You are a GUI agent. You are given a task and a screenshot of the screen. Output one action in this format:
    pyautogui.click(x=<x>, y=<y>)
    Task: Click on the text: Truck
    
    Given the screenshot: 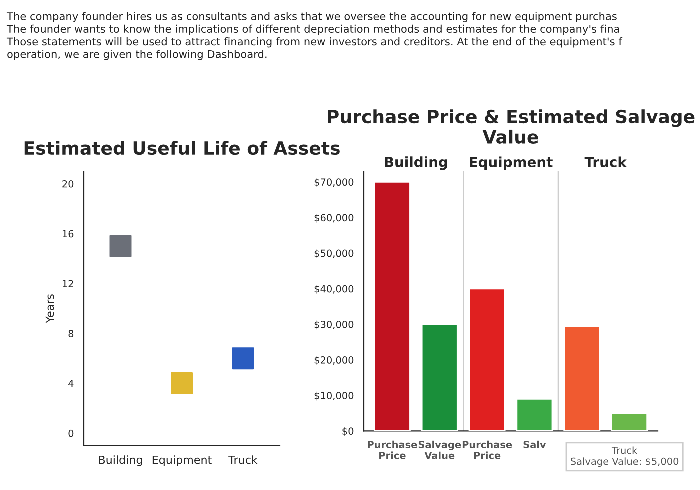 What is the action you would take?
    pyautogui.click(x=606, y=162)
    